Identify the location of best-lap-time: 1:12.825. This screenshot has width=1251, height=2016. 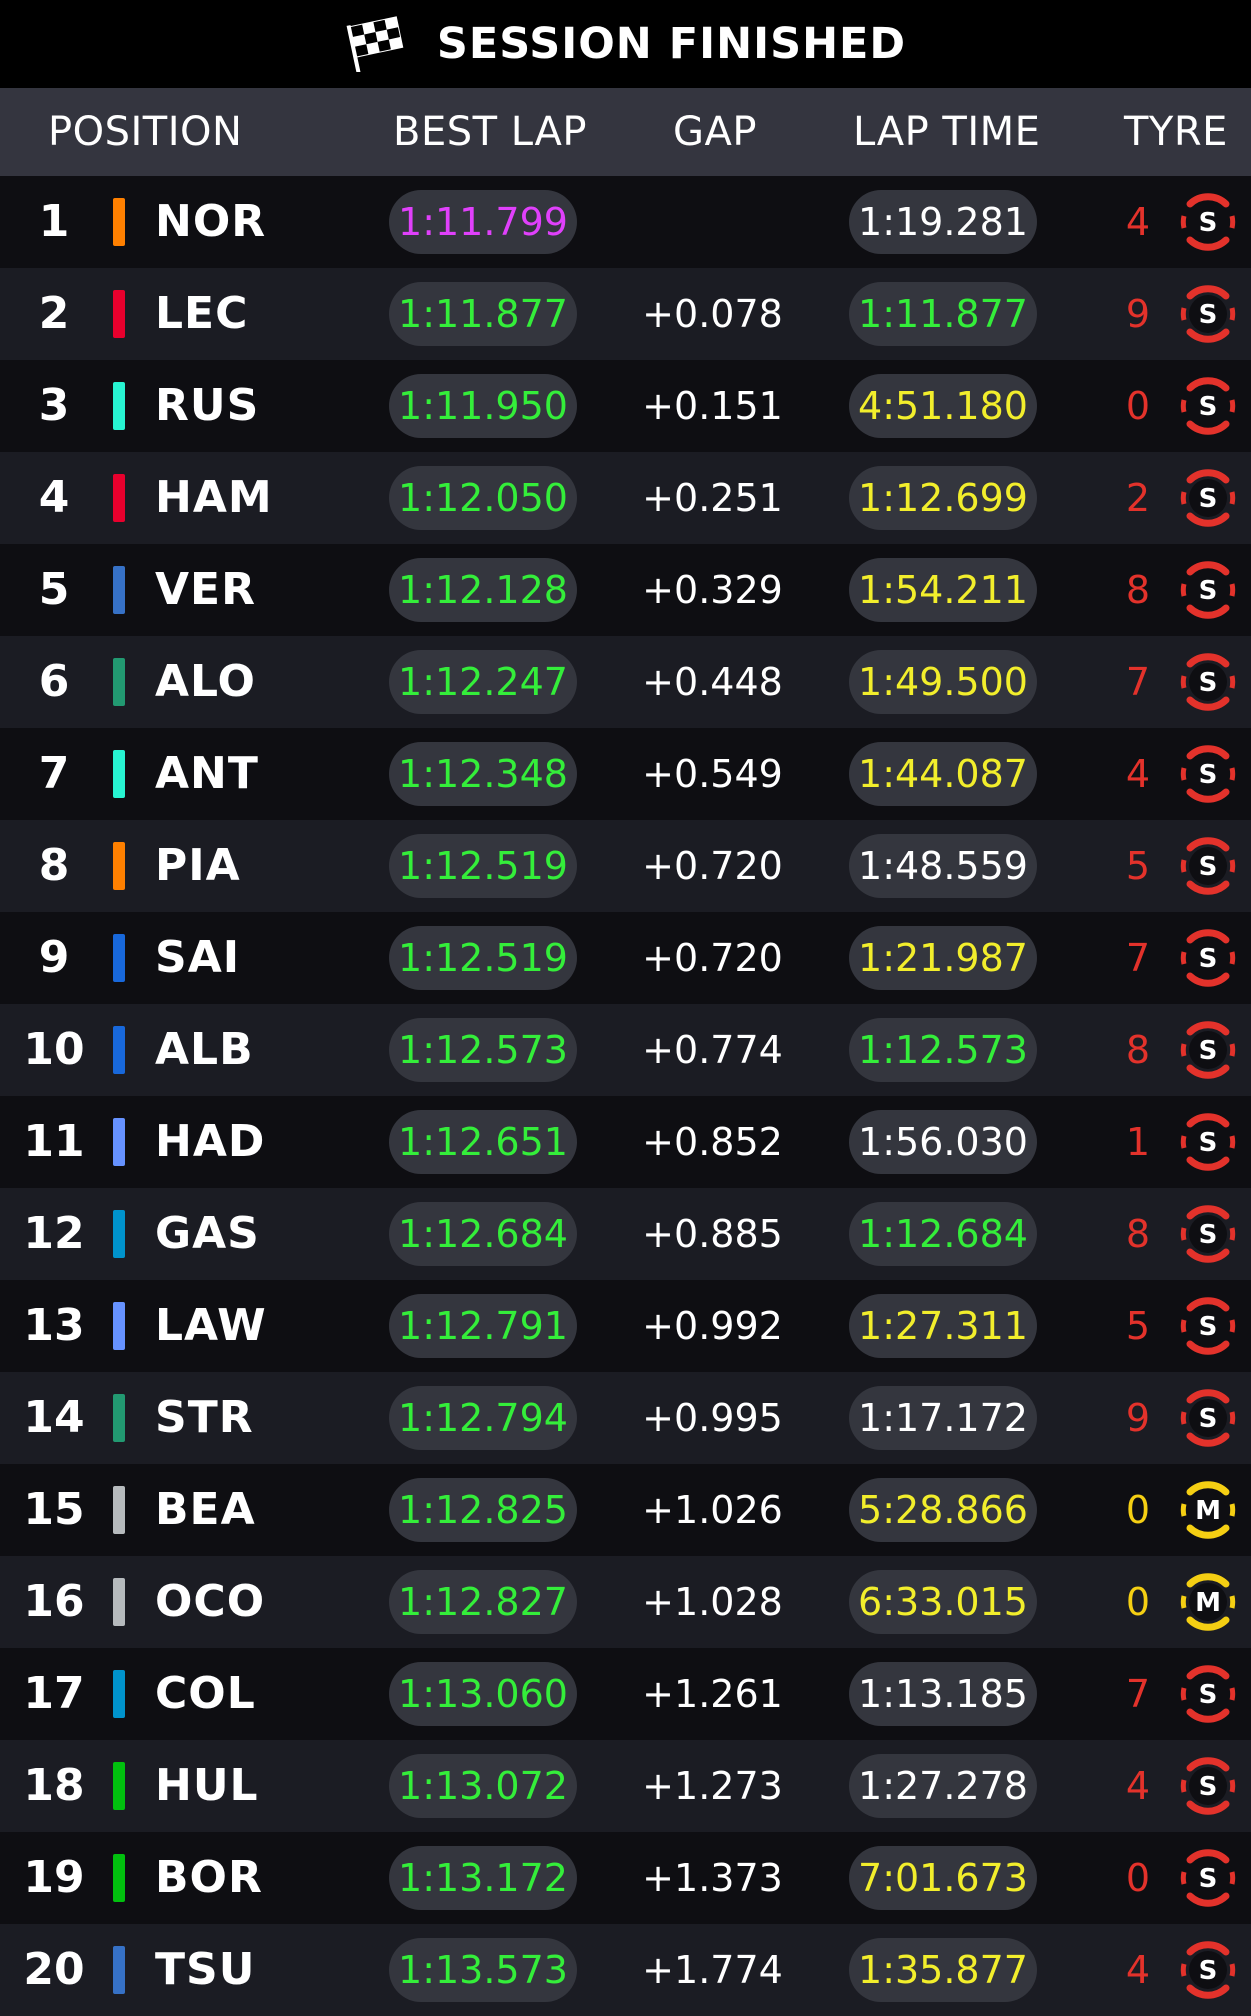
(483, 1510).